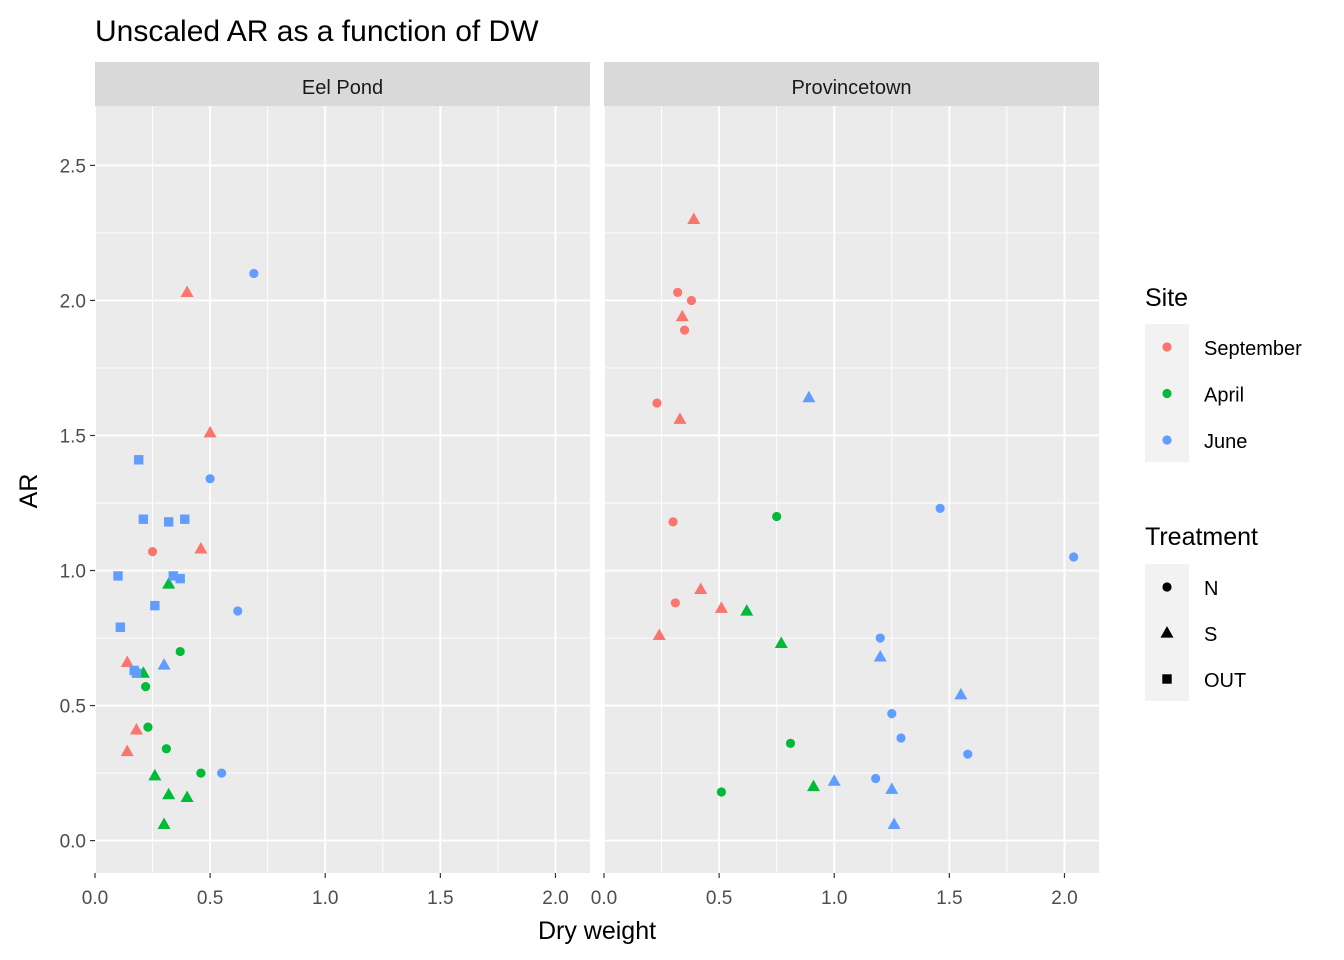 The height and width of the screenshot is (960, 1344). Describe the element at coordinates (1211, 589) in the screenshot. I see `legend-label-n: N` at that location.